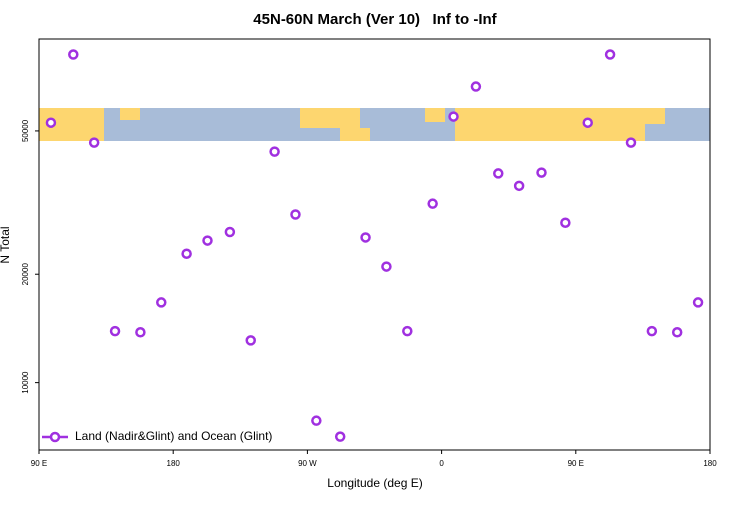 This screenshot has width=750, height=505. I want to click on y-tick-label: 10000, so click(25, 382).